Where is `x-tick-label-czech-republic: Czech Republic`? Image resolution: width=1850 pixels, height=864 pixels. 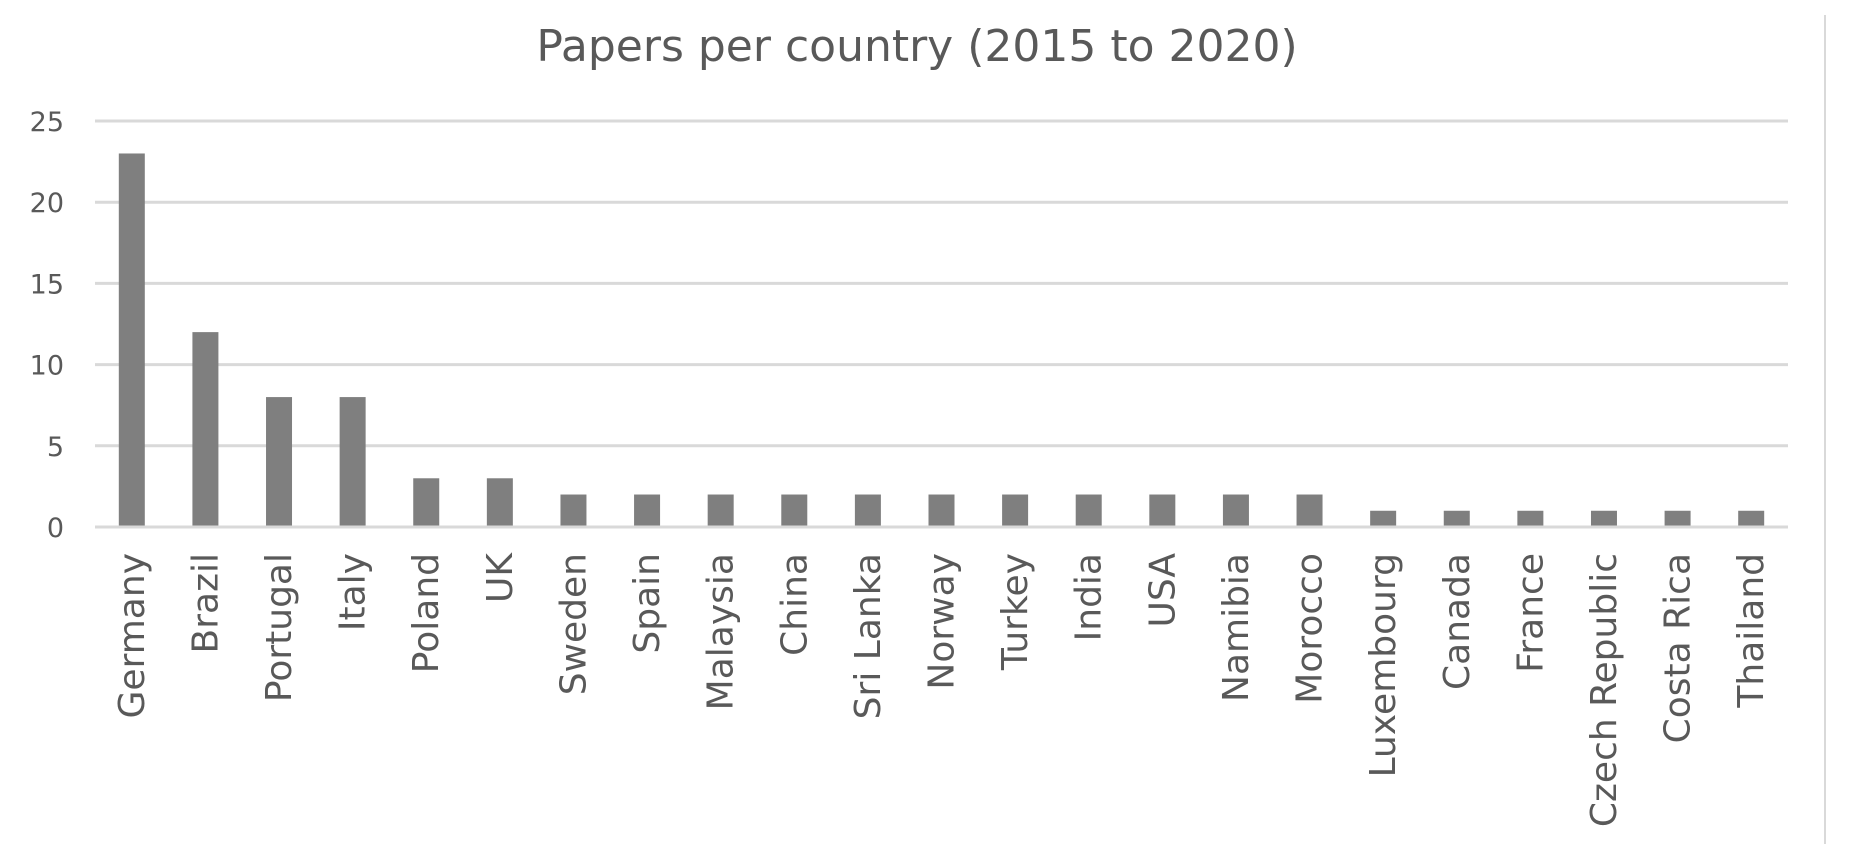 x-tick-label-czech-republic: Czech Republic is located at coordinates (1604, 690).